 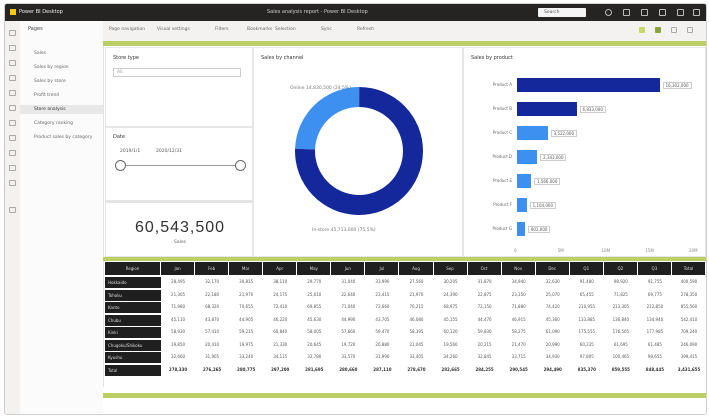 What do you see at coordinates (662, 12) in the screenshot?
I see `share-icon` at bounding box center [662, 12].